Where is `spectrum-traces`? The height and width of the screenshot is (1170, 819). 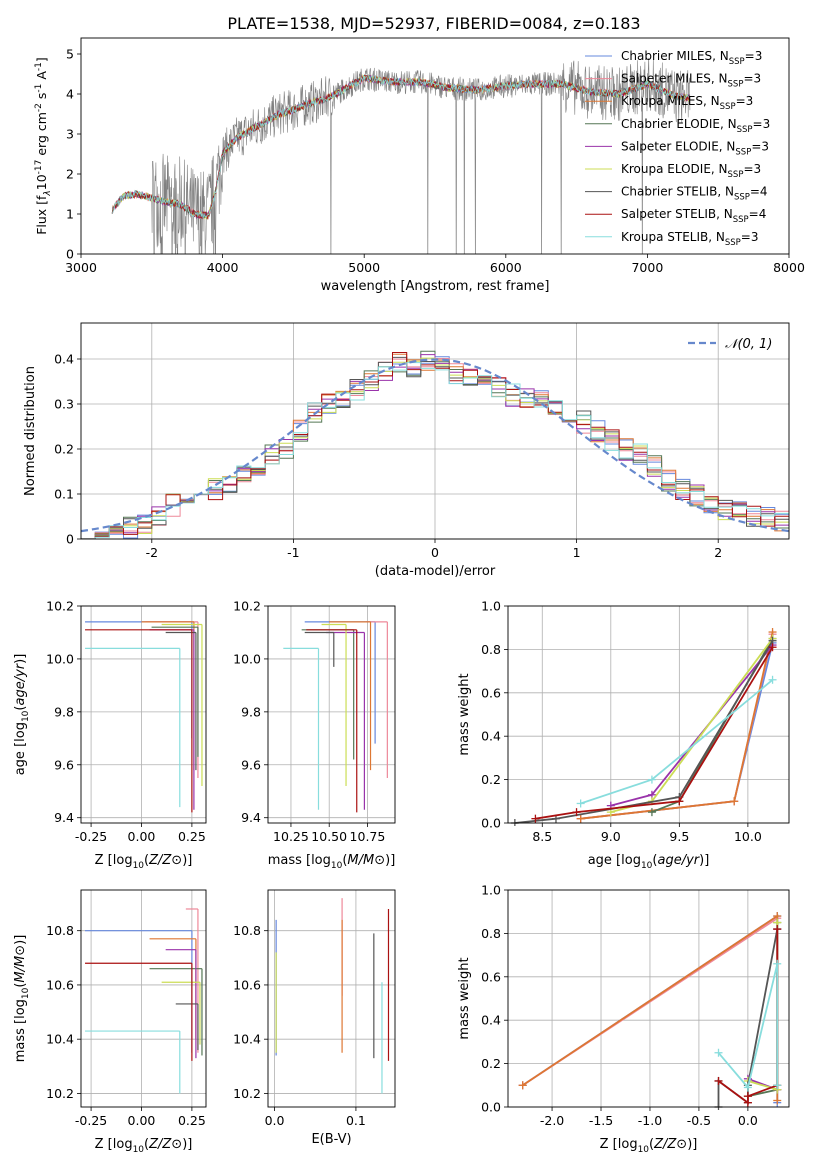 spectrum-traces is located at coordinates (401, 155).